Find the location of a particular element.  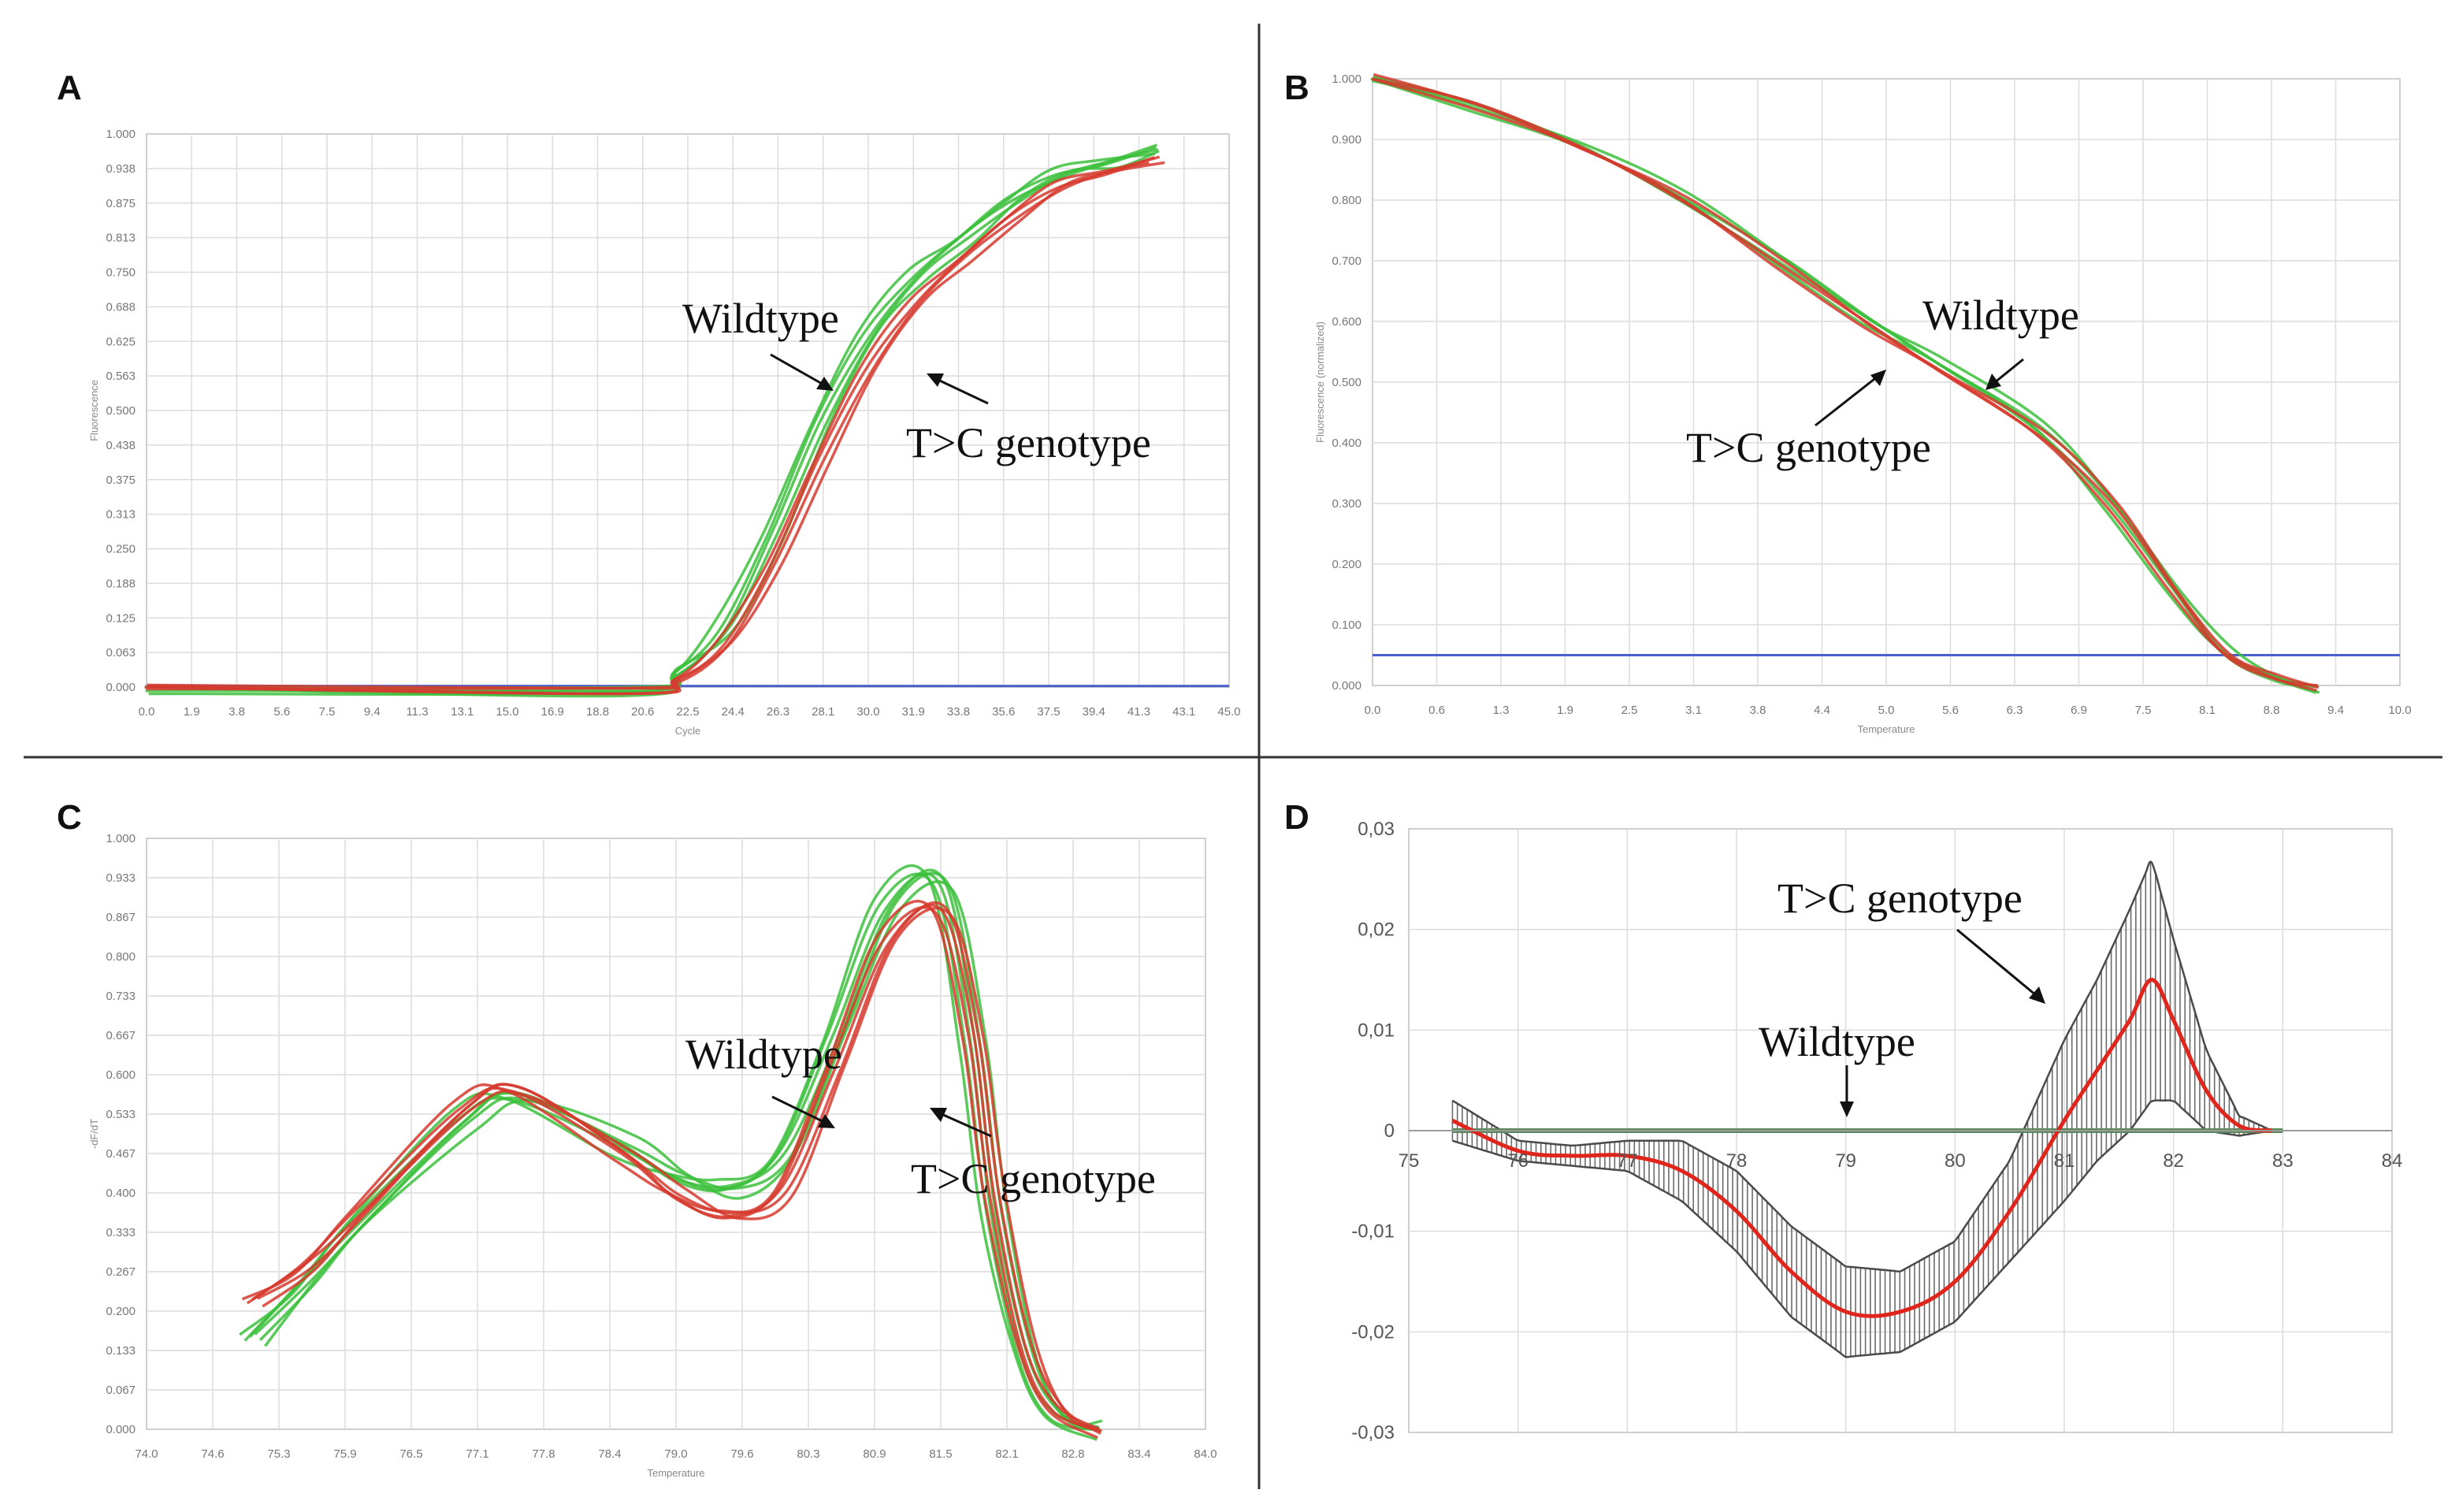

x-tick-label: 84 is located at coordinates (2392, 1161).